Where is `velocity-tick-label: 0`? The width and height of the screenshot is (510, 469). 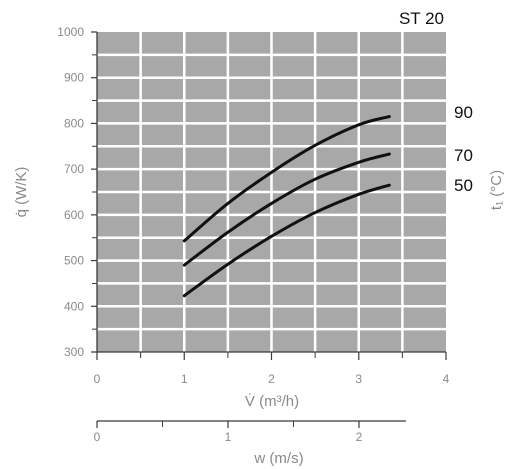 velocity-tick-label: 0 is located at coordinates (97, 437).